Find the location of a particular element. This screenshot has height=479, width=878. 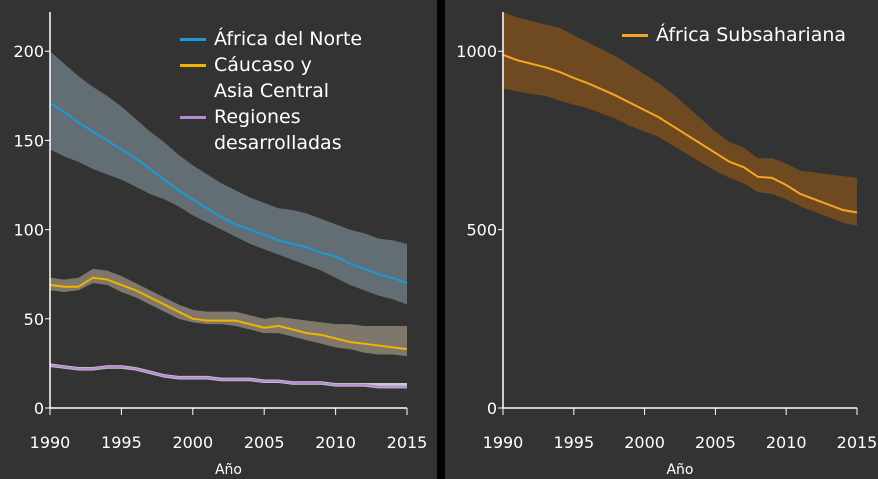

legend: África Subsahariana is located at coordinates (734, 35).